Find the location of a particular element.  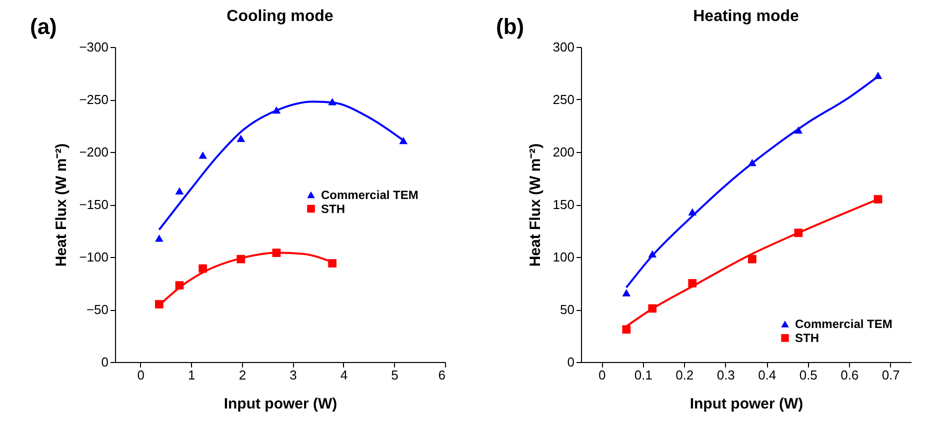

y-tick-label: 200 is located at coordinates (563, 152).